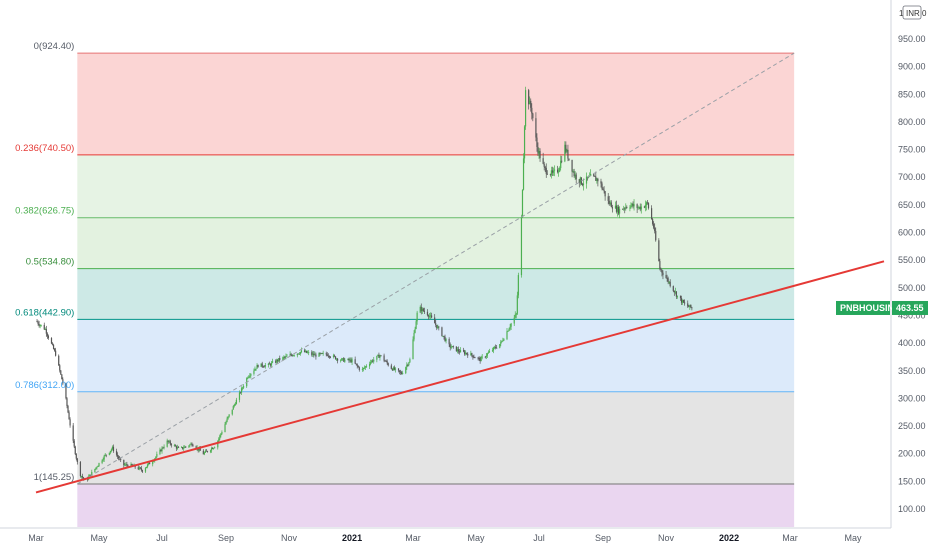 The width and height of the screenshot is (932, 550). What do you see at coordinates (162, 538) in the screenshot?
I see `time-tick-label: Jul` at bounding box center [162, 538].